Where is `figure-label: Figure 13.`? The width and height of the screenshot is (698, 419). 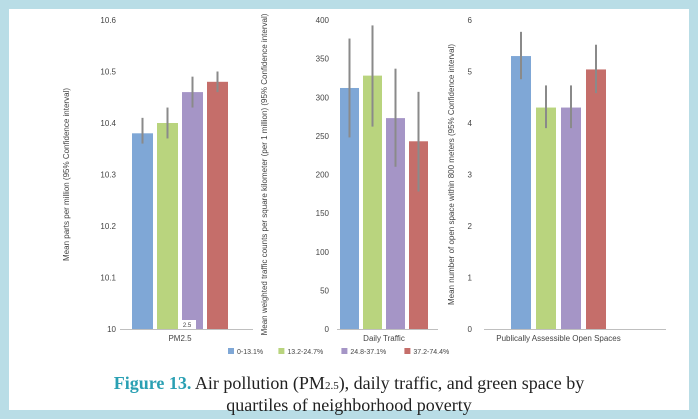 figure-label: Figure 13. is located at coordinates (152, 383).